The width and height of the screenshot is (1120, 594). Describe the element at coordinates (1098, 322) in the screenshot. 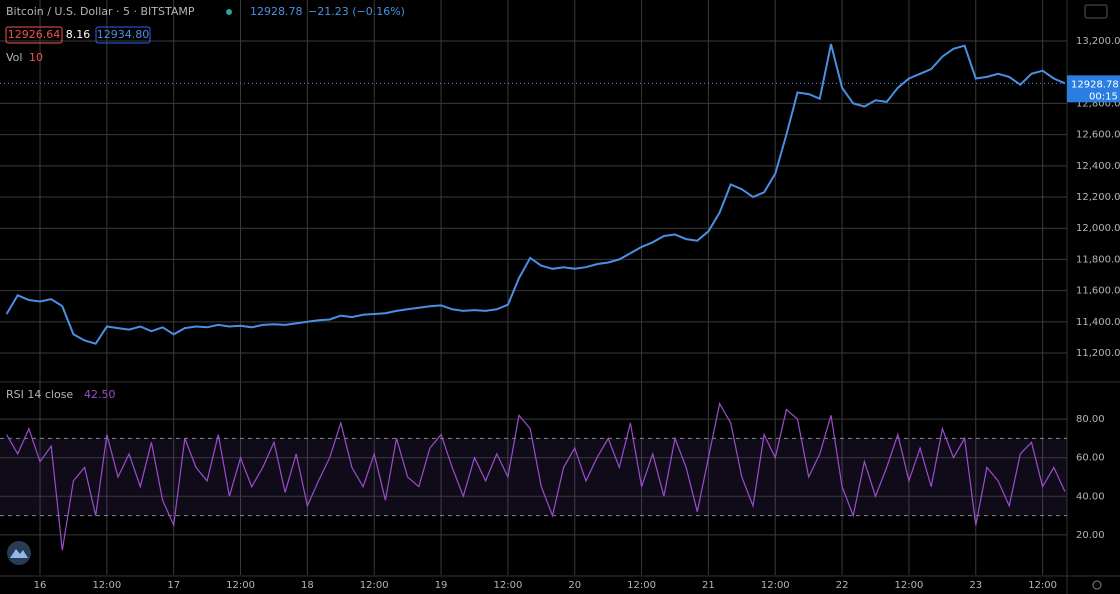

I see `y-tick-label: 11,400.00` at that location.